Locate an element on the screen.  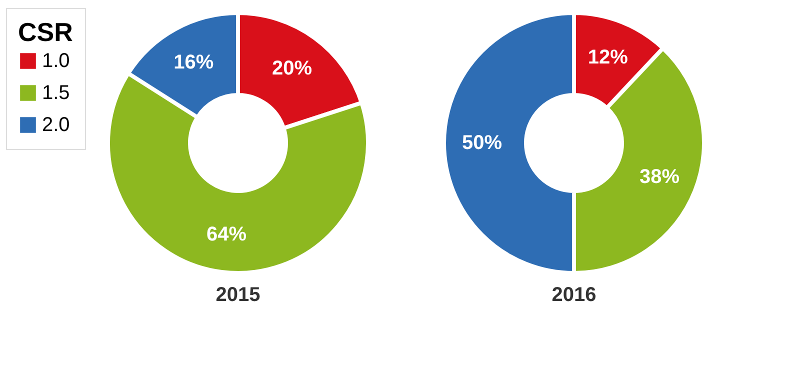
data-label: 64% is located at coordinates (226, 234).